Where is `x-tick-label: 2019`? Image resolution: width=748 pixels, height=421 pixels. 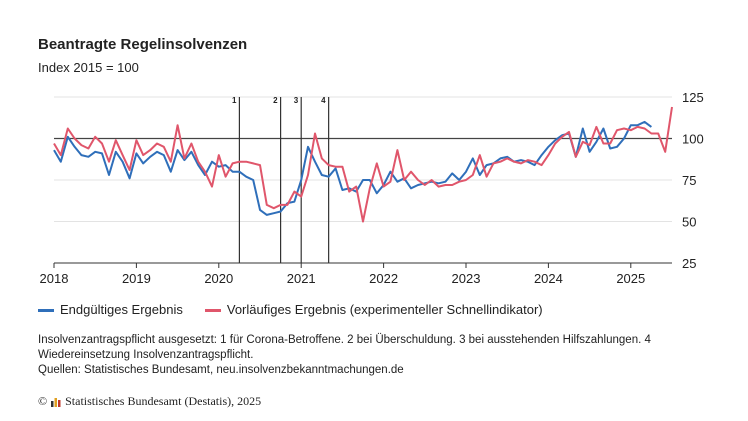 x-tick-label: 2019 is located at coordinates (136, 278).